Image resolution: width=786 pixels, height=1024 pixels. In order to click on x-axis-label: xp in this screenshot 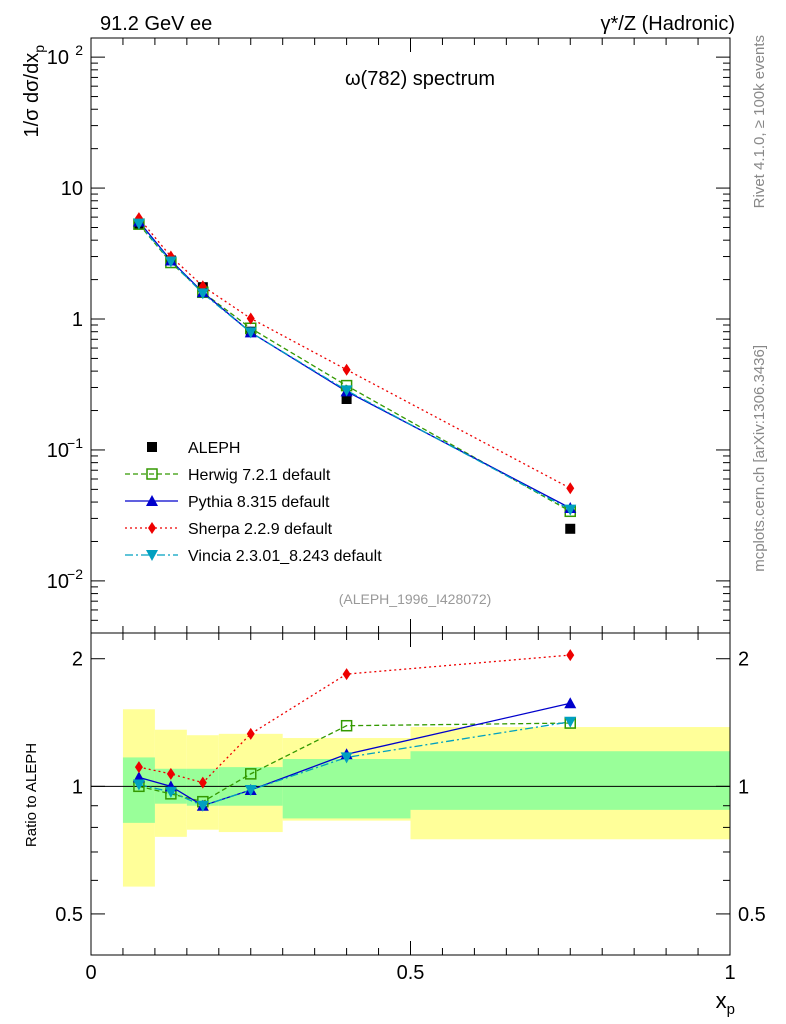, I will do `click(725, 1003)`.